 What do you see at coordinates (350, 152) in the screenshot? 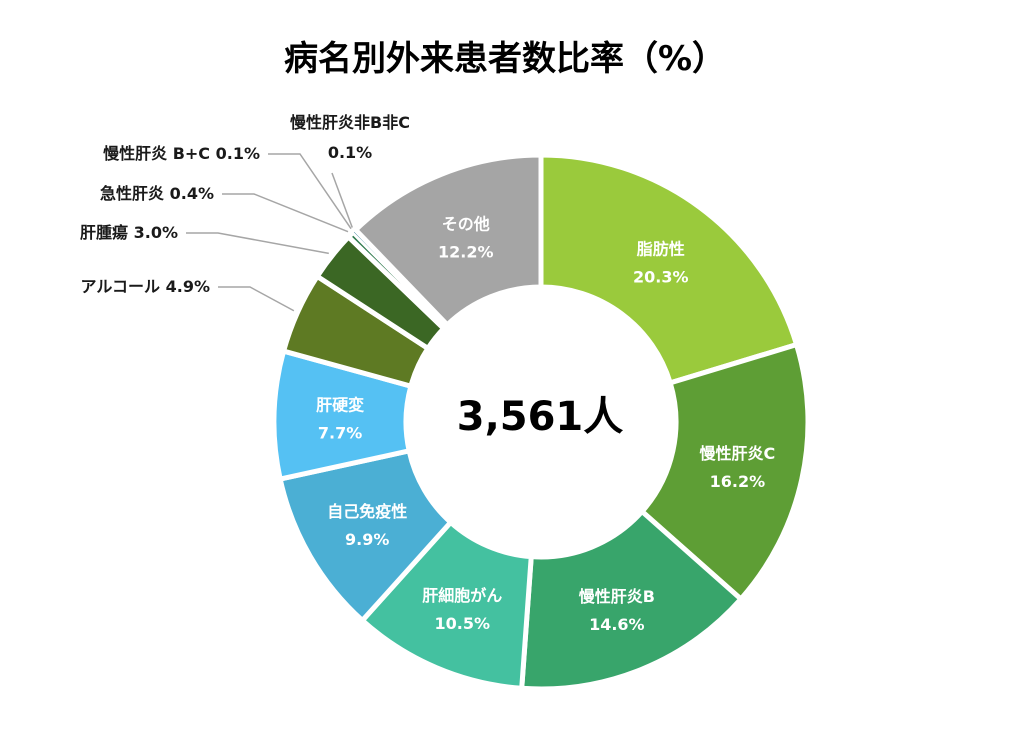
I see `slice-value-10: 0.1%` at bounding box center [350, 152].